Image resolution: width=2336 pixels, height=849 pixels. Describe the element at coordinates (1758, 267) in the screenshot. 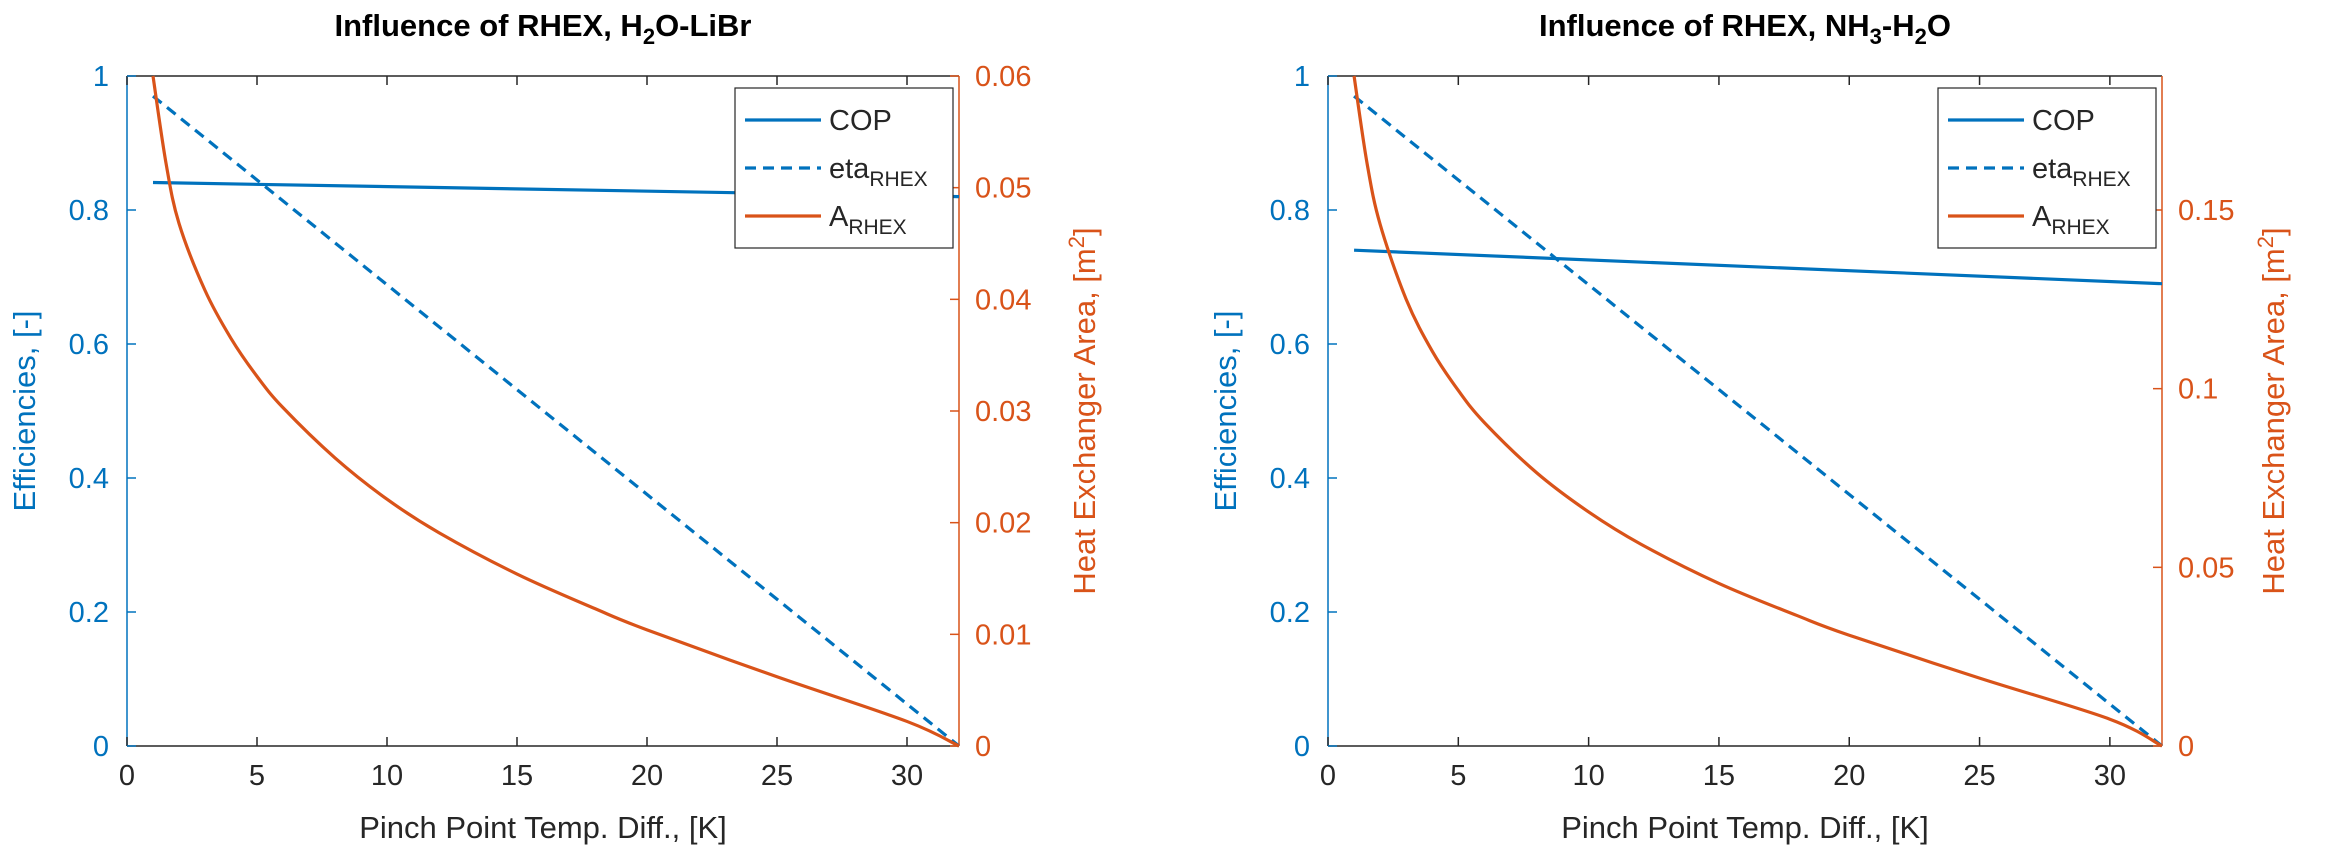

I see `series-line-cop` at that location.